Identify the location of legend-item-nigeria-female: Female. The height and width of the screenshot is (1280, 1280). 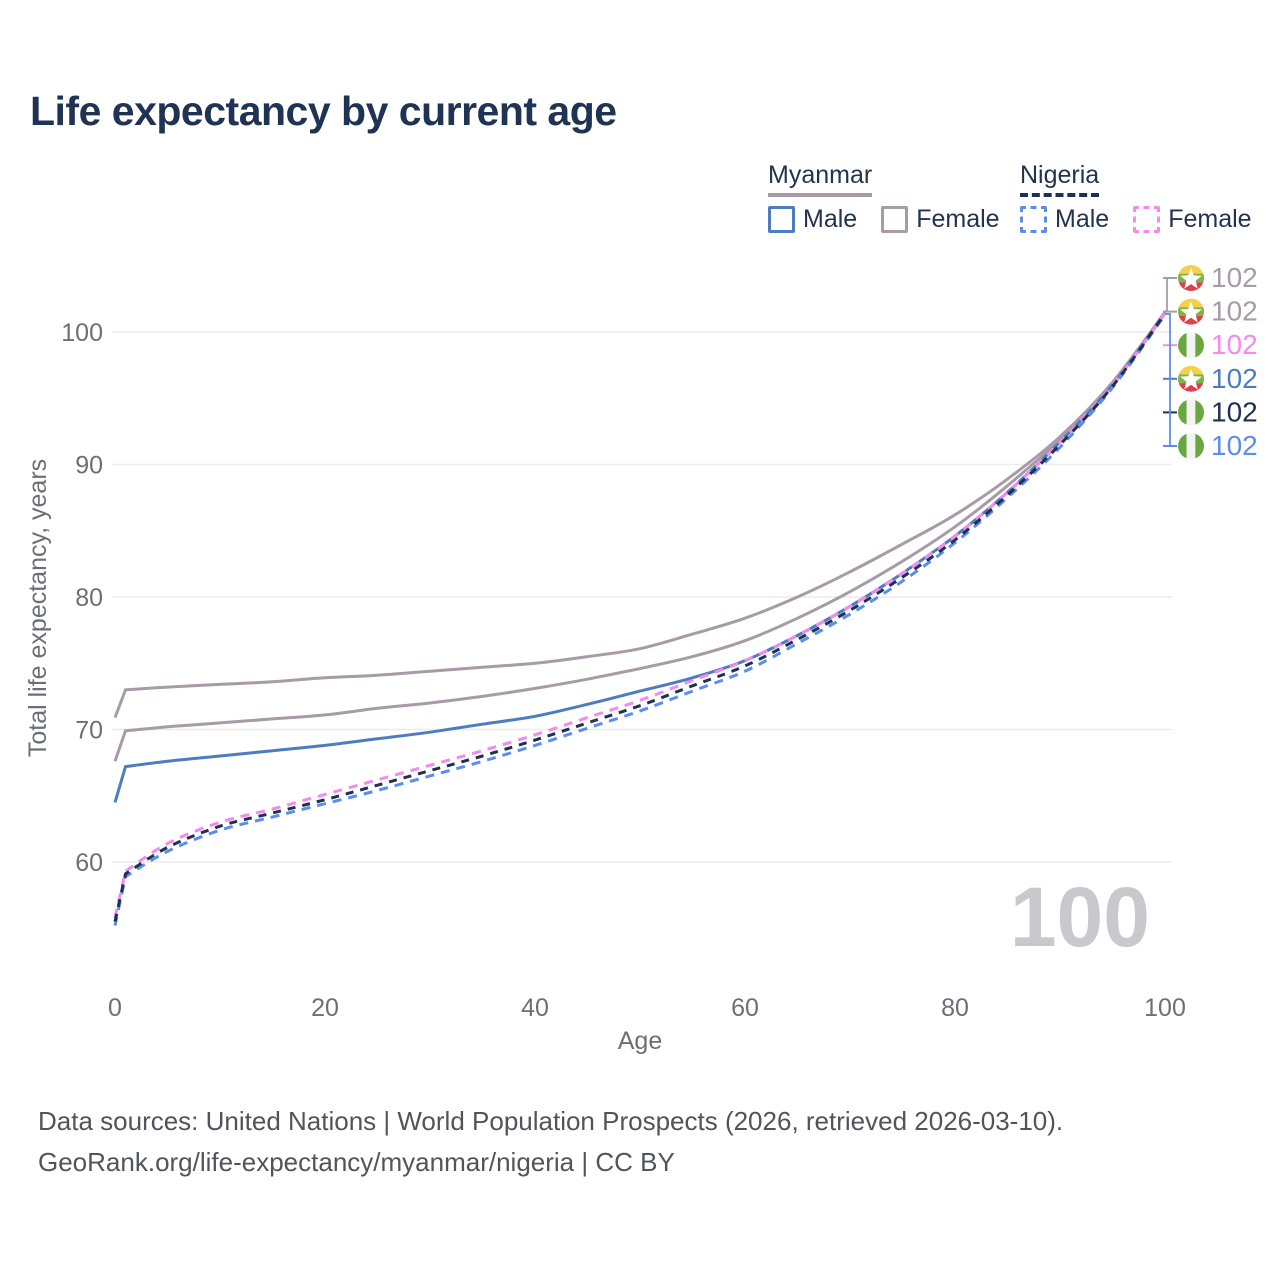
(1192, 219).